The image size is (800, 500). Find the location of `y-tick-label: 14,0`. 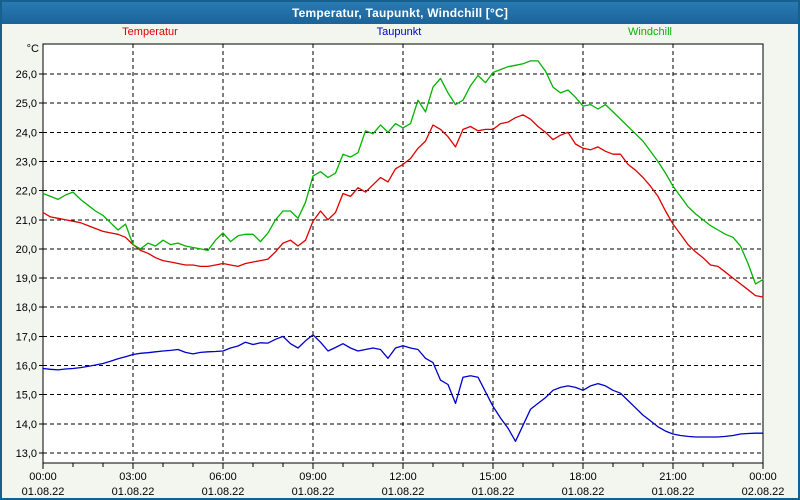

y-tick-label: 14,0 is located at coordinates (26, 425).